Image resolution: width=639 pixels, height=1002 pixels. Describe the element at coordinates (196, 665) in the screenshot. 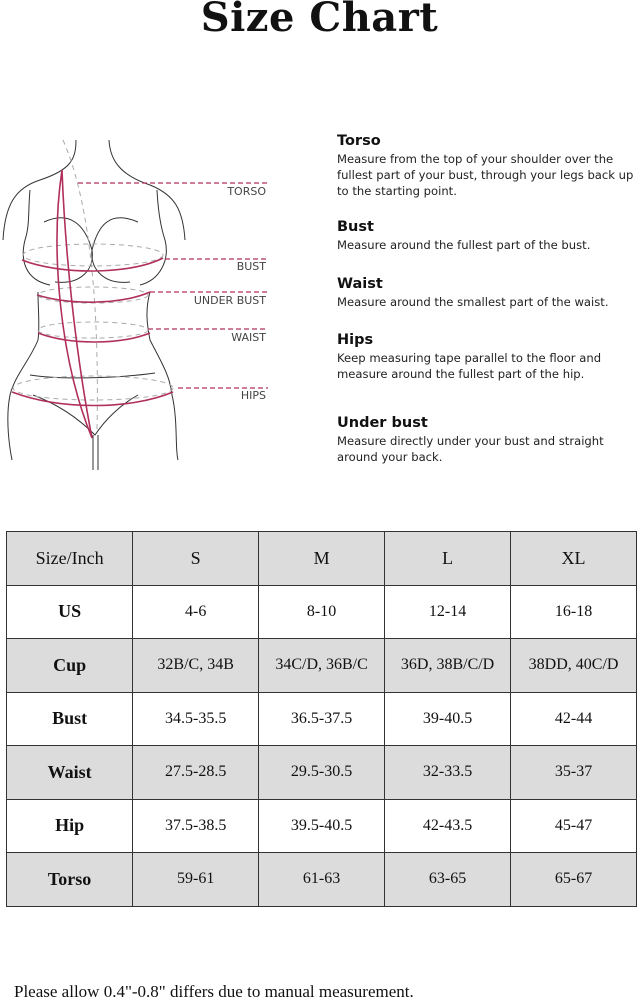

I see `table-cell: 32B/C, 34B` at that location.